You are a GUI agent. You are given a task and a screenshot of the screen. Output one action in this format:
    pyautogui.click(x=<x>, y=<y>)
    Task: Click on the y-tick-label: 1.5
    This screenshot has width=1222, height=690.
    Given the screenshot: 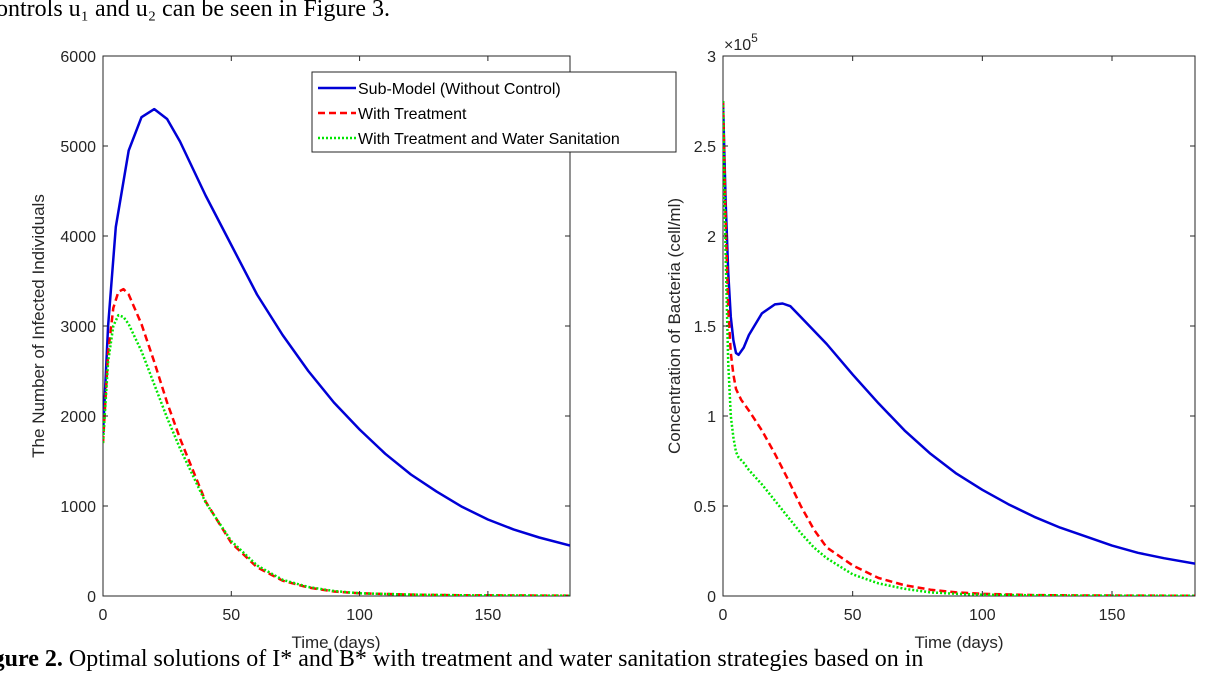 What is the action you would take?
    pyautogui.click(x=705, y=327)
    